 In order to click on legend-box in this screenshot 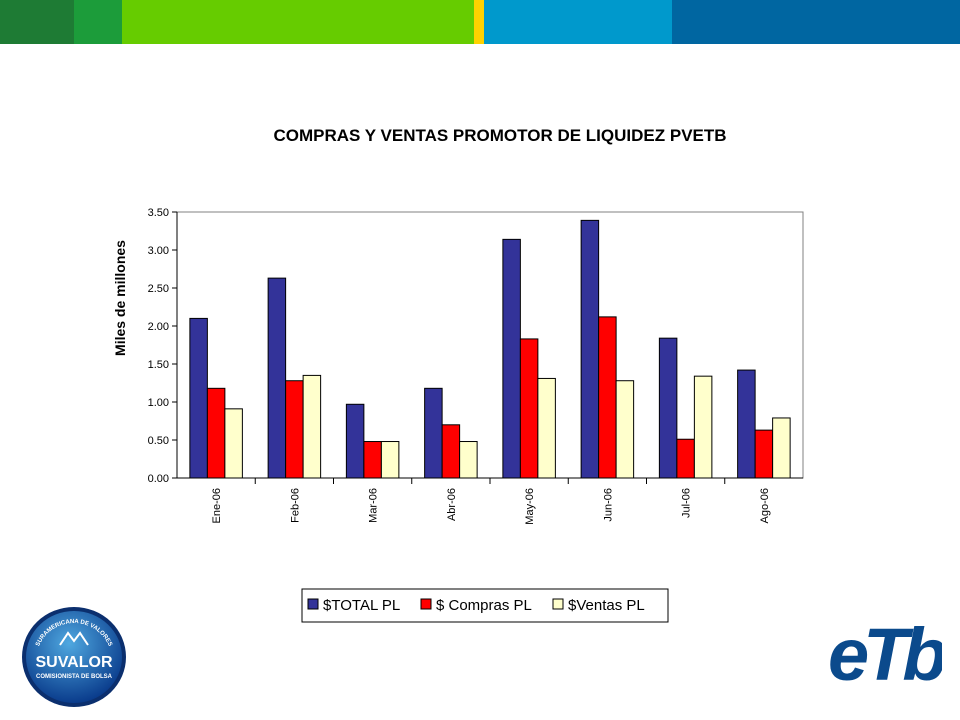, I will do `click(485, 605)`.